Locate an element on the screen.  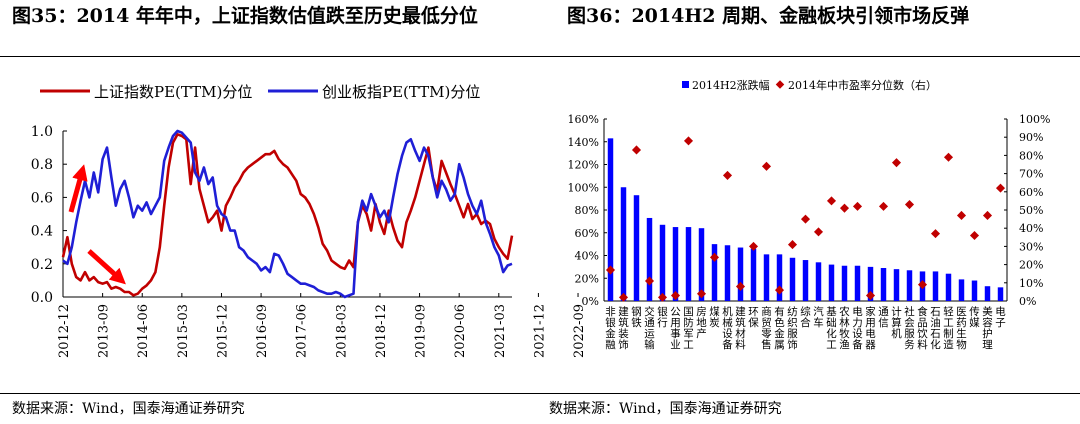
right-y-tick-label: 50% is located at coordinates (1031, 210).